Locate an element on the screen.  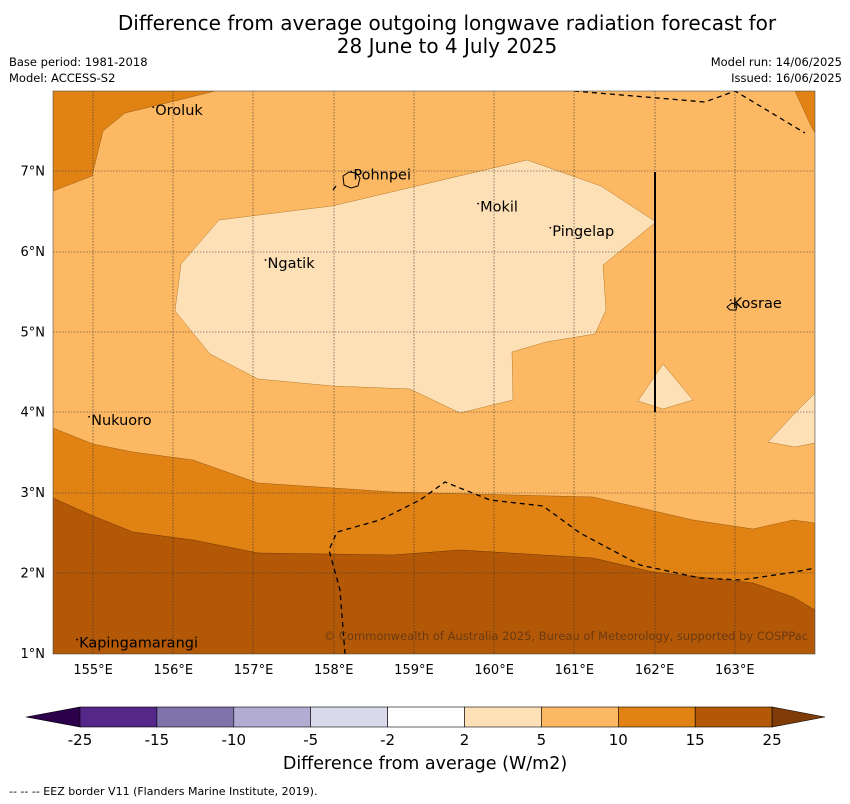
title-line-2: 28 June to 4 July 2025 is located at coordinates (447, 46).